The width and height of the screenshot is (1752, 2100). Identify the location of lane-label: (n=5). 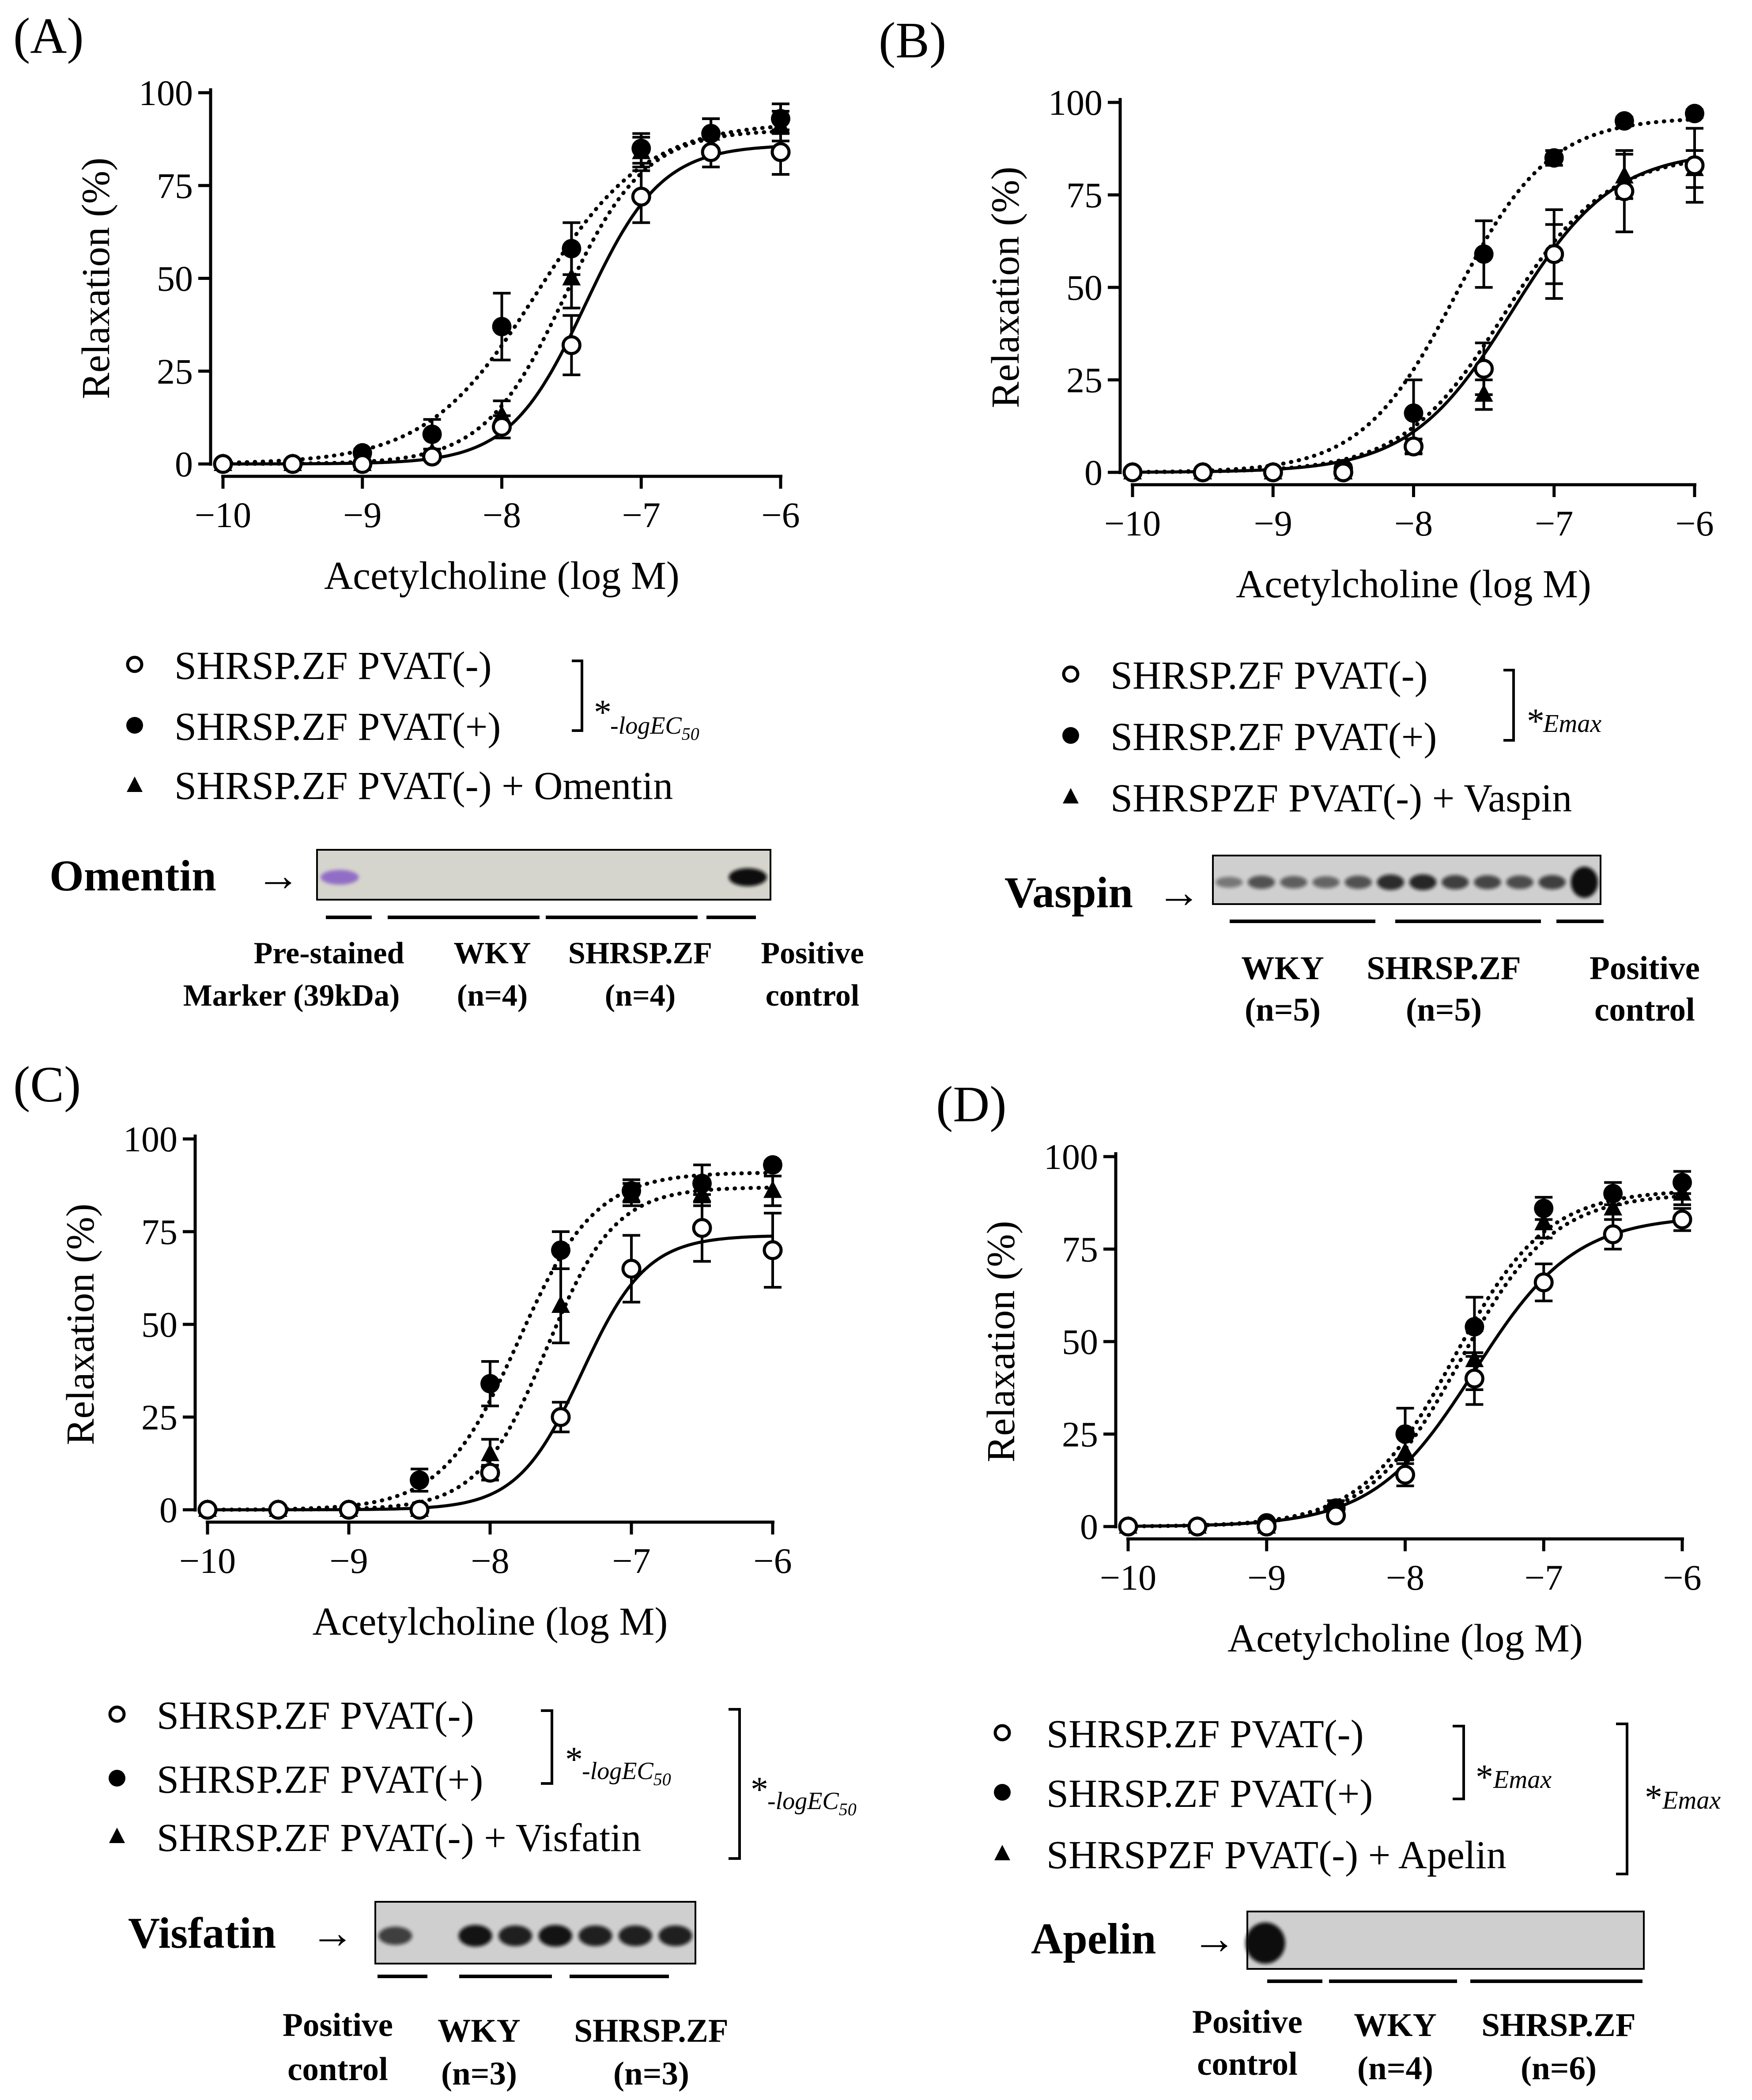
(1444, 1010).